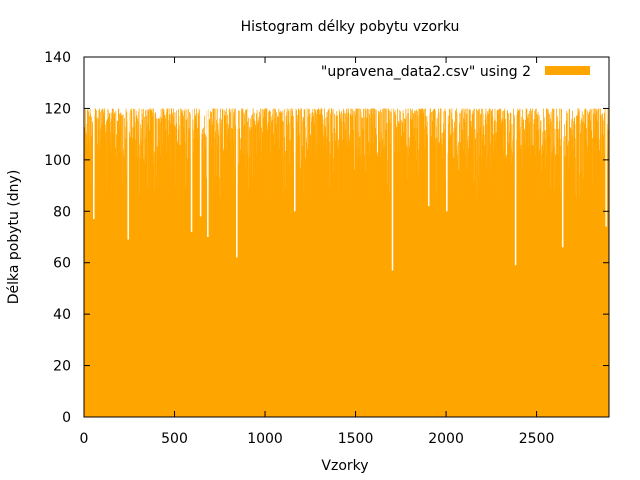 The height and width of the screenshot is (480, 640). I want to click on legend-label: "upravena_data2.csv" using 2, so click(426, 72).